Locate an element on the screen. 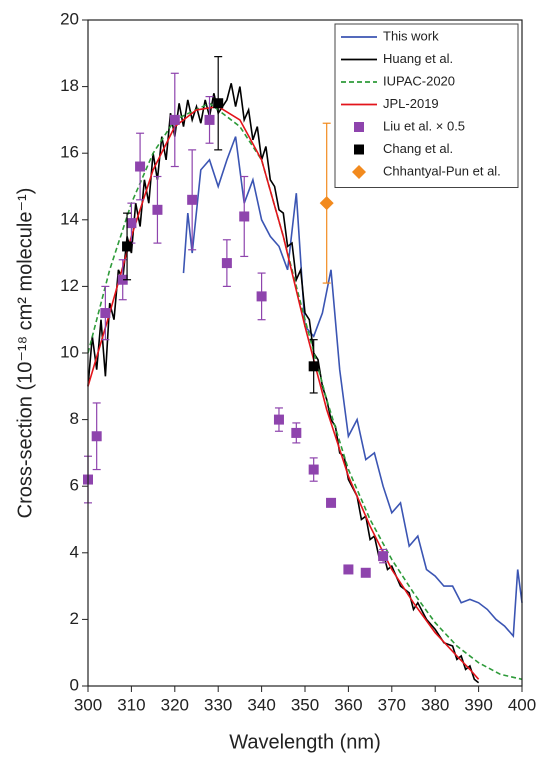  x-tick-label: 330 is located at coordinates (218, 704).